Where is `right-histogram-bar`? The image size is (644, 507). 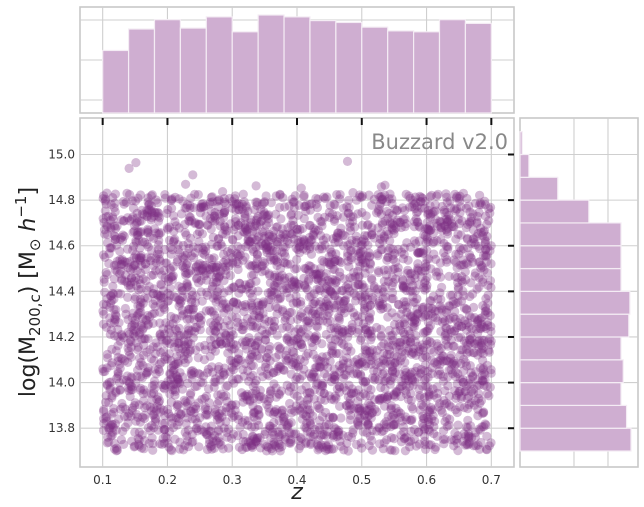
right-histogram-bar is located at coordinates (571, 371).